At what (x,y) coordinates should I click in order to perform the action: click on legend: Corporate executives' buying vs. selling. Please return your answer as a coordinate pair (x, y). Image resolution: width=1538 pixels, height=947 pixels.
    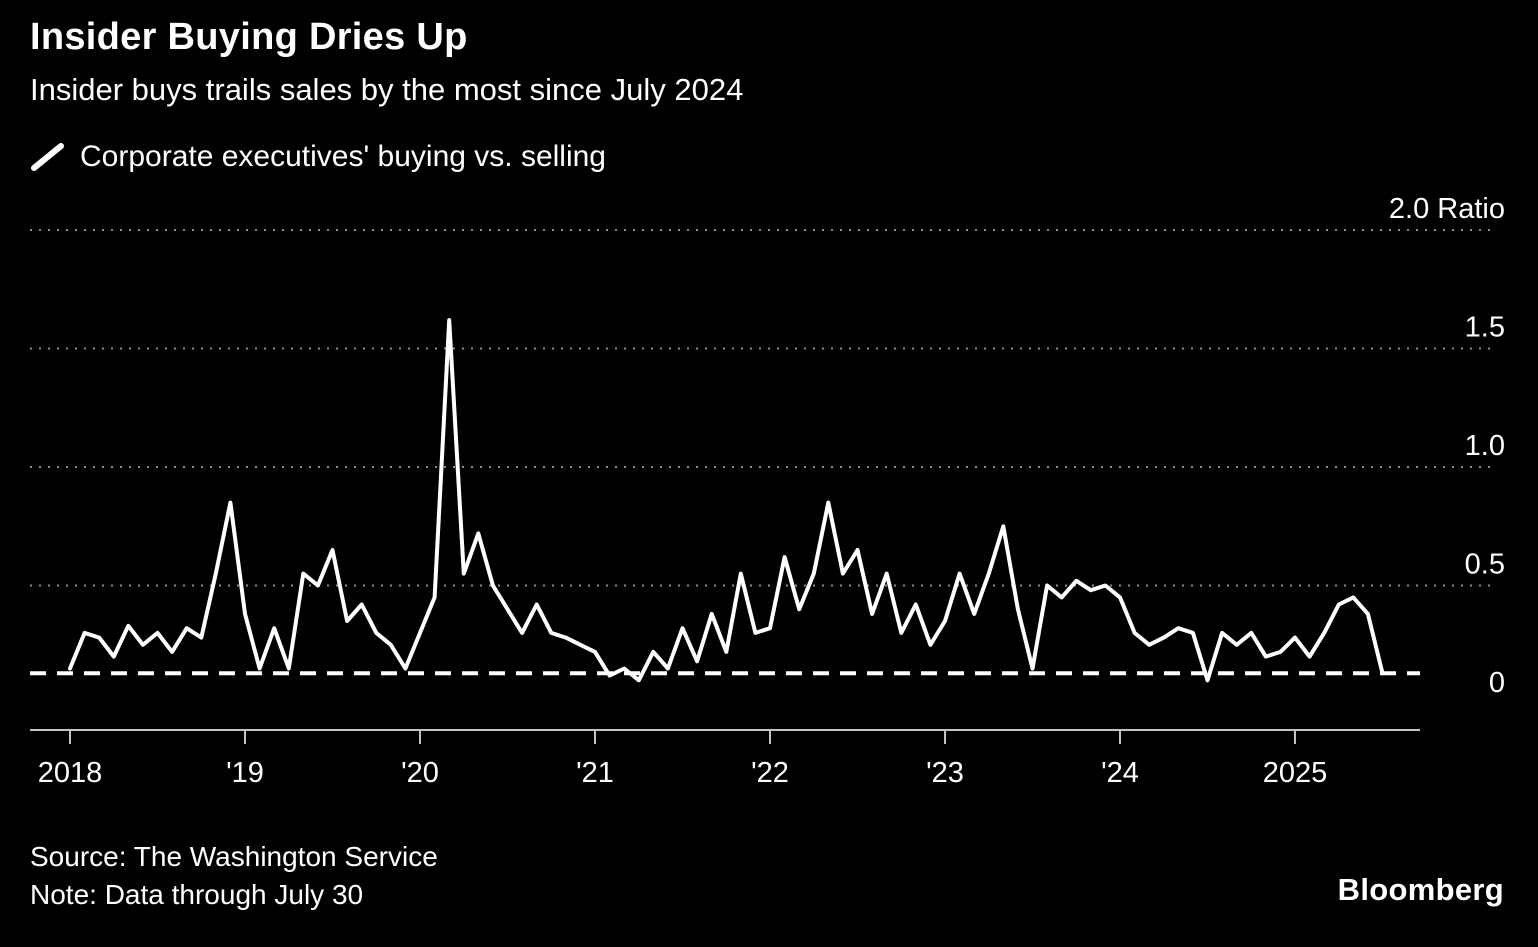
    Looking at the image, I should click on (318, 157).